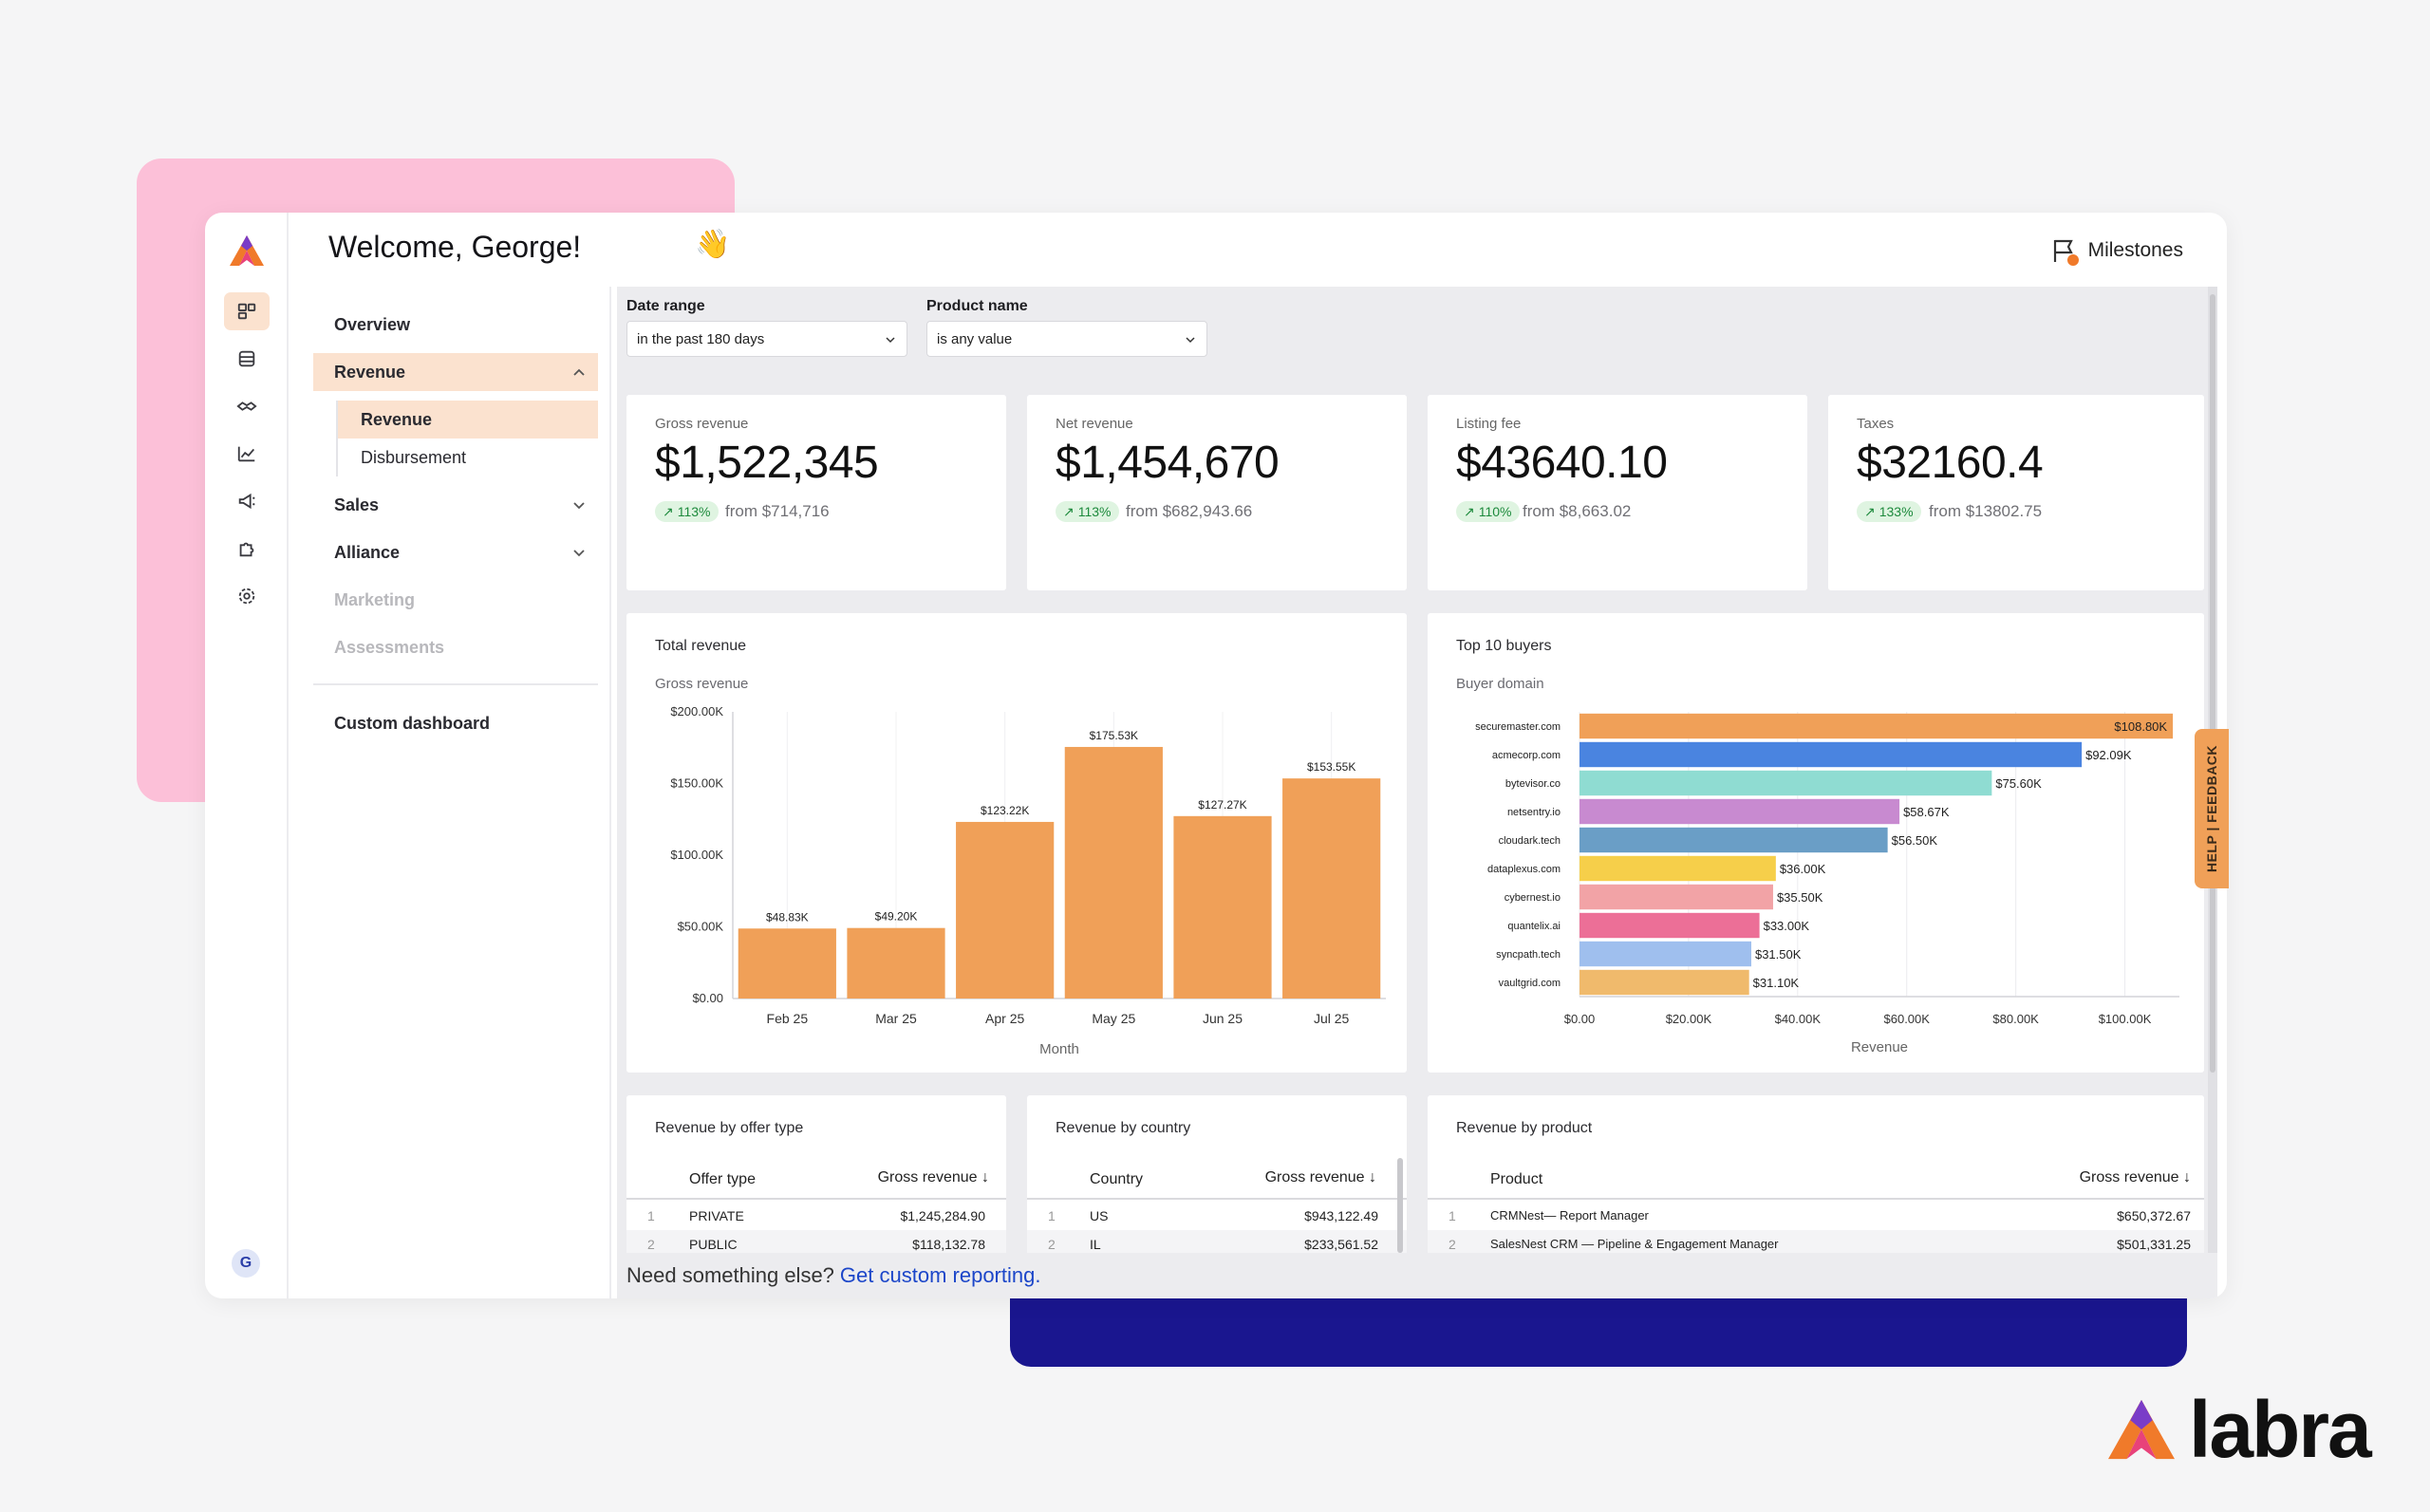 This screenshot has height=1512, width=2430. I want to click on analytics-icon, so click(247, 454).